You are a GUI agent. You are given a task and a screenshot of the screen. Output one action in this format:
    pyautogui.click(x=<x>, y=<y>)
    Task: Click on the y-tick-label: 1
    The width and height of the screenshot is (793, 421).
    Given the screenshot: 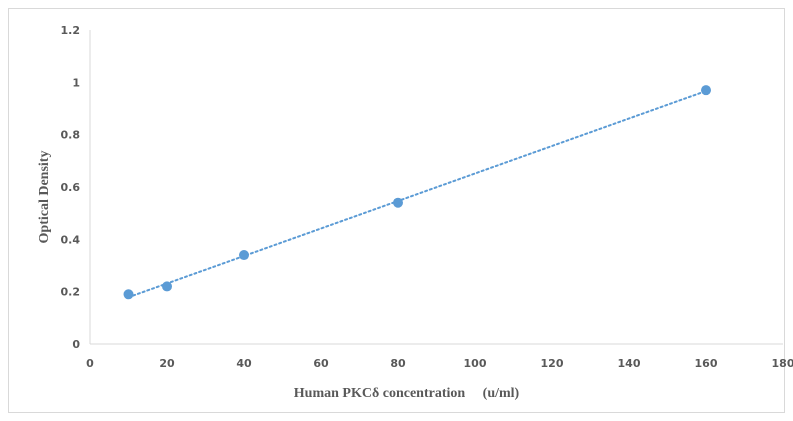 What is the action you would take?
    pyautogui.click(x=76, y=82)
    